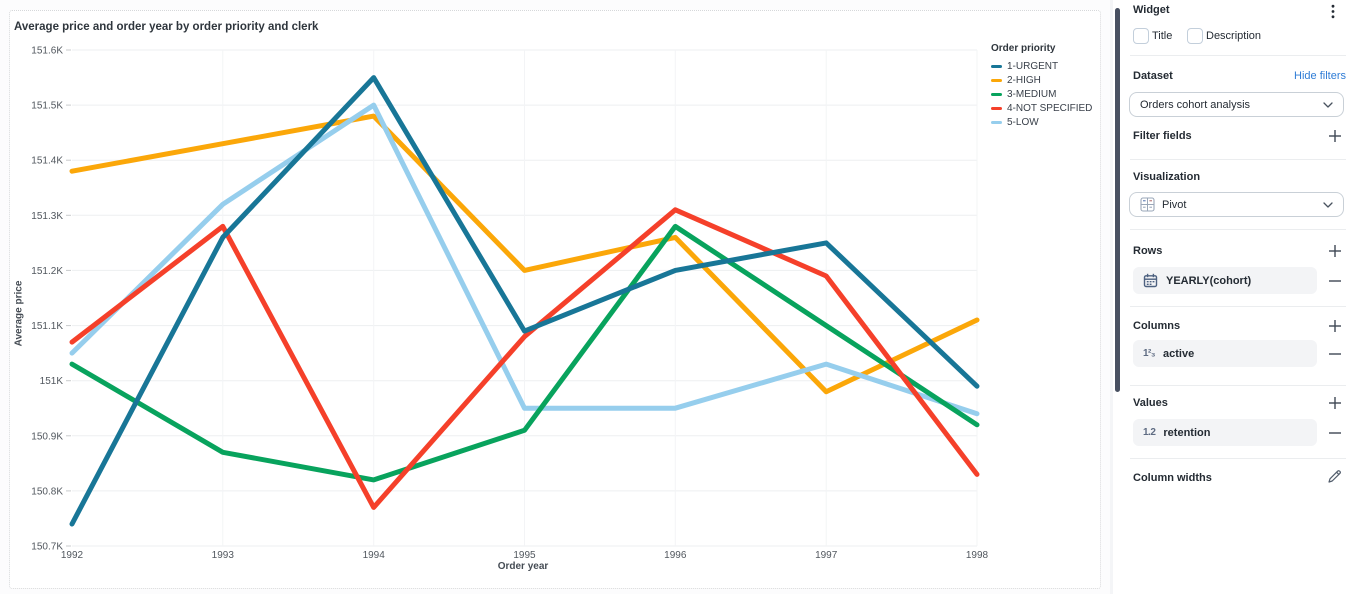 The width and height of the screenshot is (1358, 594). I want to click on legend-label: 3-MEDIUM, so click(1032, 94).